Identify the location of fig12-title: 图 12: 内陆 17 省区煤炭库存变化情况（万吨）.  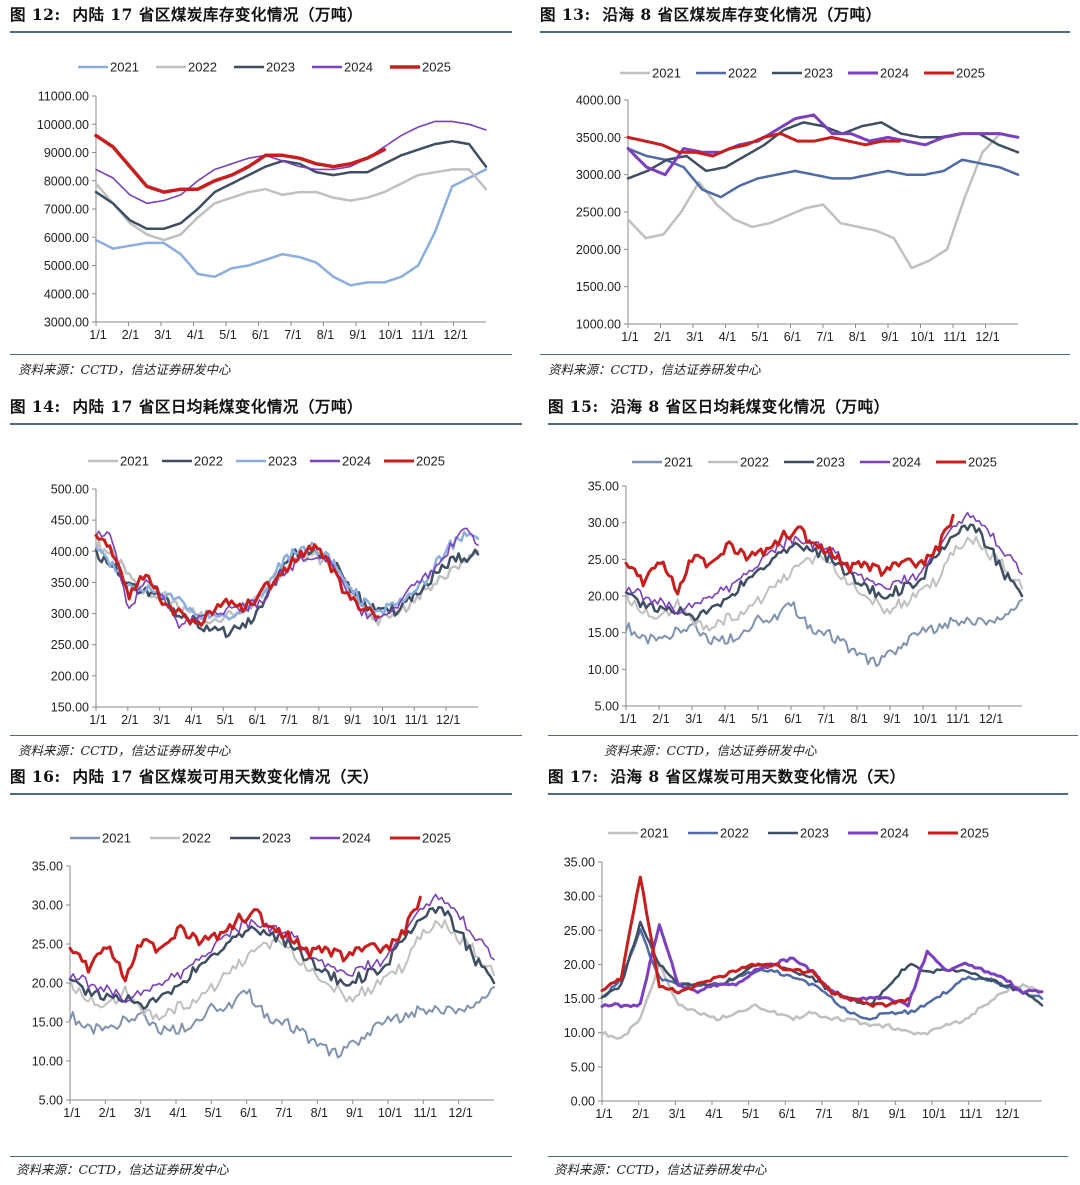
(186, 14).